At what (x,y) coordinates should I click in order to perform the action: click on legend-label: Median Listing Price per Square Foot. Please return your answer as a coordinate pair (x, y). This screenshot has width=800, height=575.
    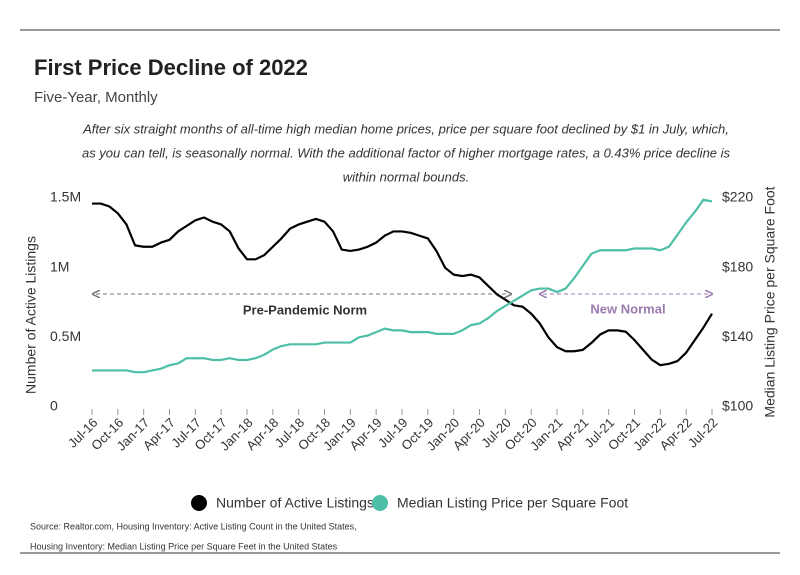
    Looking at the image, I should click on (512, 503).